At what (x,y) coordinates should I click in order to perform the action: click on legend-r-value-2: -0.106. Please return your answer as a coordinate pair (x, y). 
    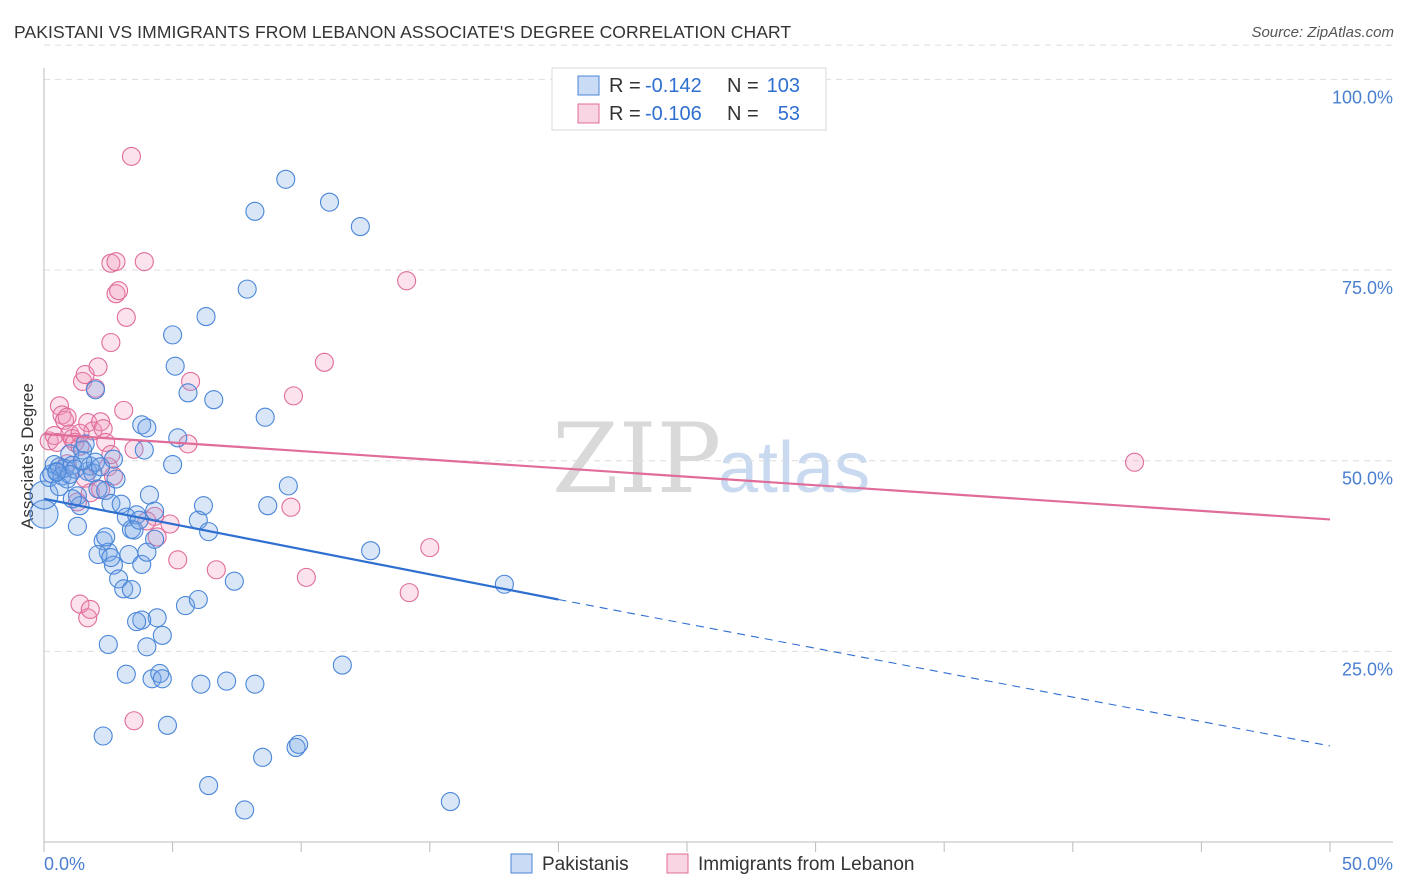
    Looking at the image, I should click on (673, 114).